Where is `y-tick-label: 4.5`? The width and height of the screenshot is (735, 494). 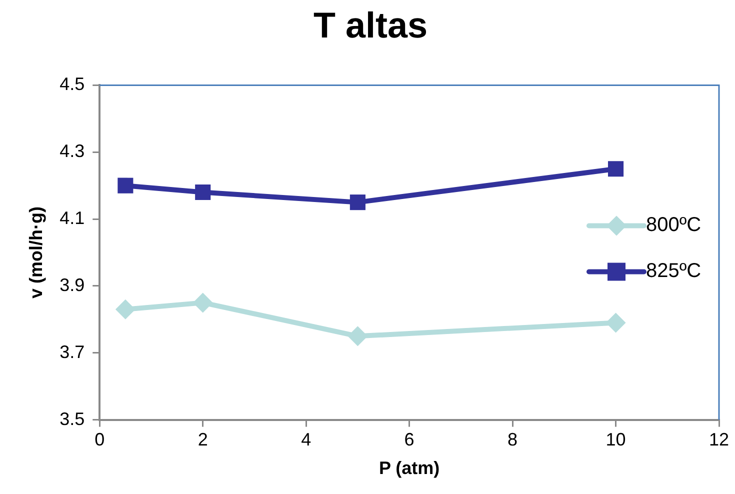 y-tick-label: 4.5 is located at coordinates (72, 84).